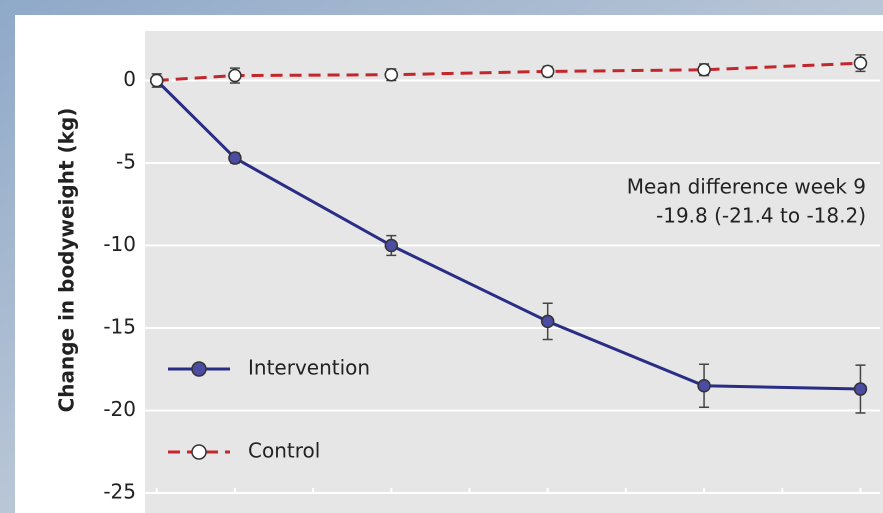 The image size is (883, 513). I want to click on y-tick-label: -5, so click(126, 162).